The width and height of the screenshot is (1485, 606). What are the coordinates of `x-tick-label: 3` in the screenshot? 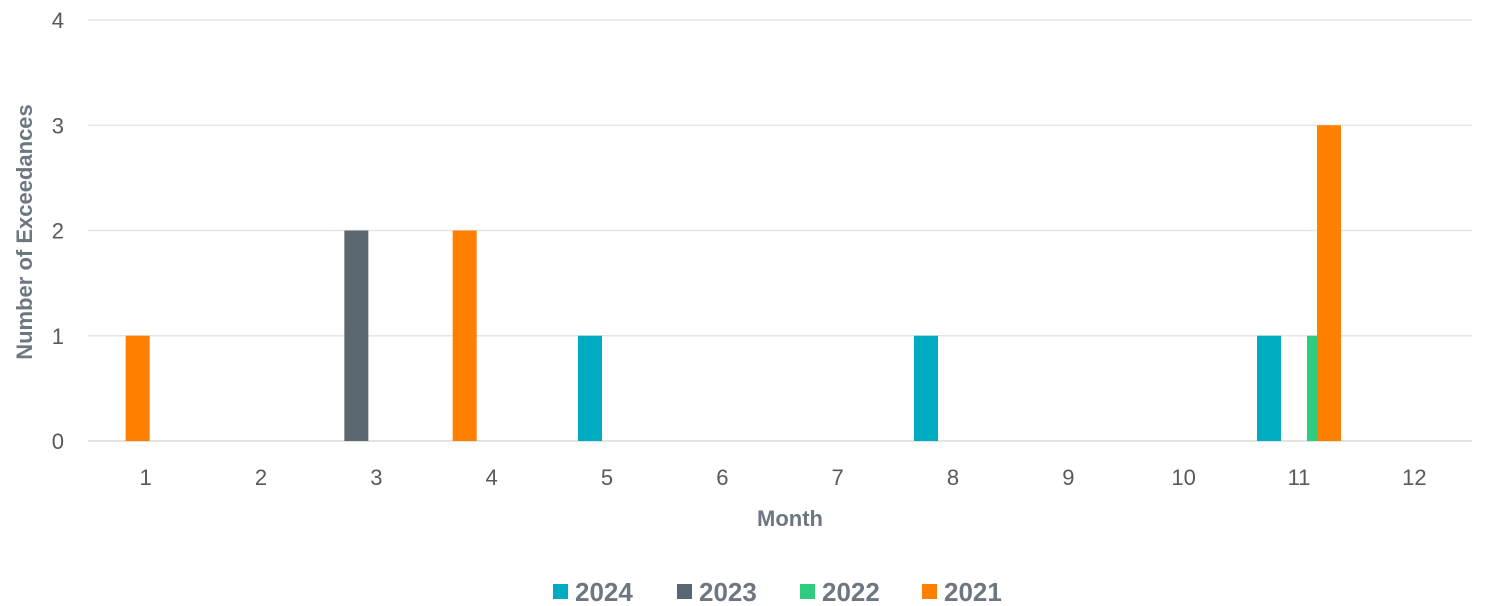 It's located at (376, 477).